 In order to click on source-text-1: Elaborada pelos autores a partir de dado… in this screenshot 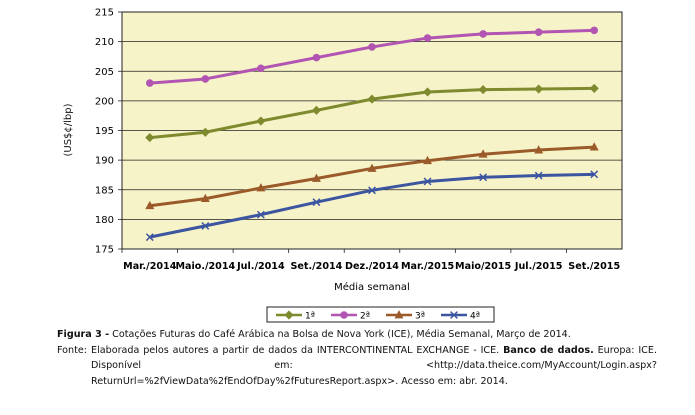, I will do `click(295, 350)`.